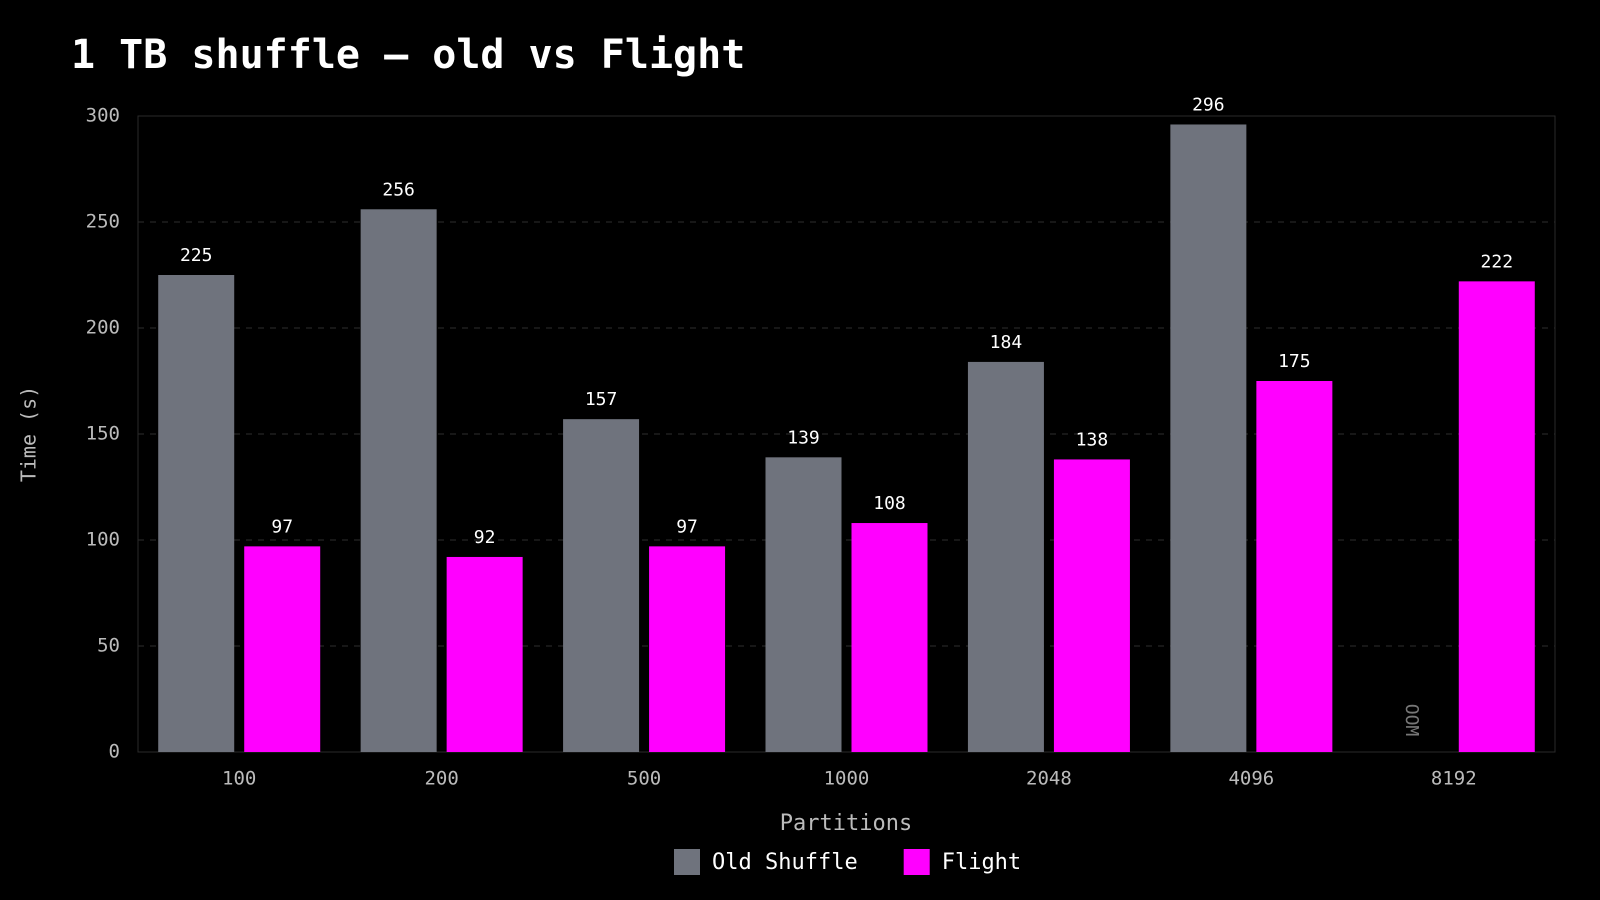 This screenshot has height=900, width=1600. Describe the element at coordinates (1251, 779) in the screenshot. I see `x-tick-label: 4096` at that location.